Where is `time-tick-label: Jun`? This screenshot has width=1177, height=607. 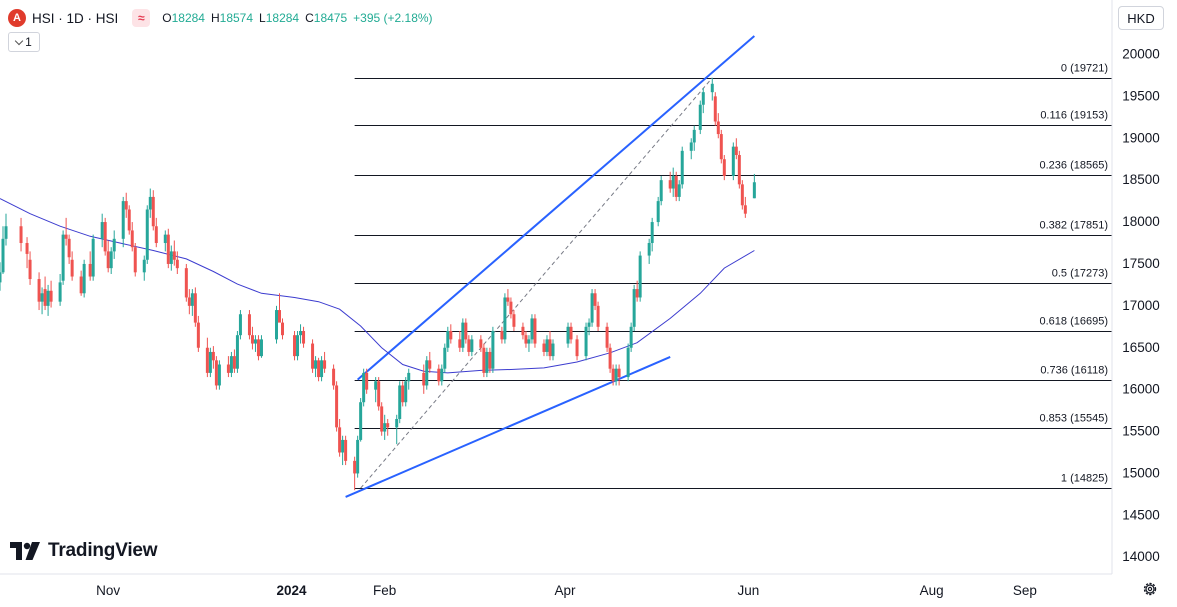 time-tick-label: Jun is located at coordinates (748, 590).